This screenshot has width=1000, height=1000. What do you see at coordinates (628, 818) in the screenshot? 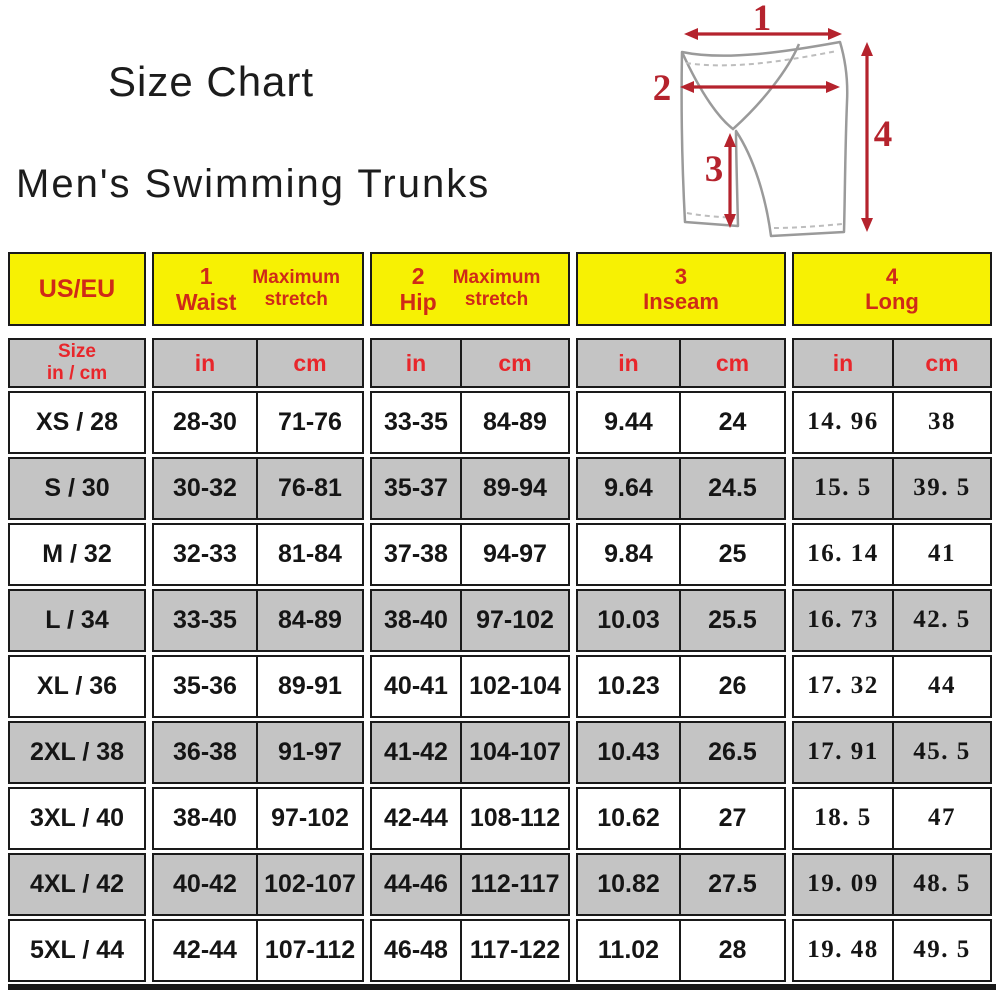
I see `cell-inseam_in: 10.62` at bounding box center [628, 818].